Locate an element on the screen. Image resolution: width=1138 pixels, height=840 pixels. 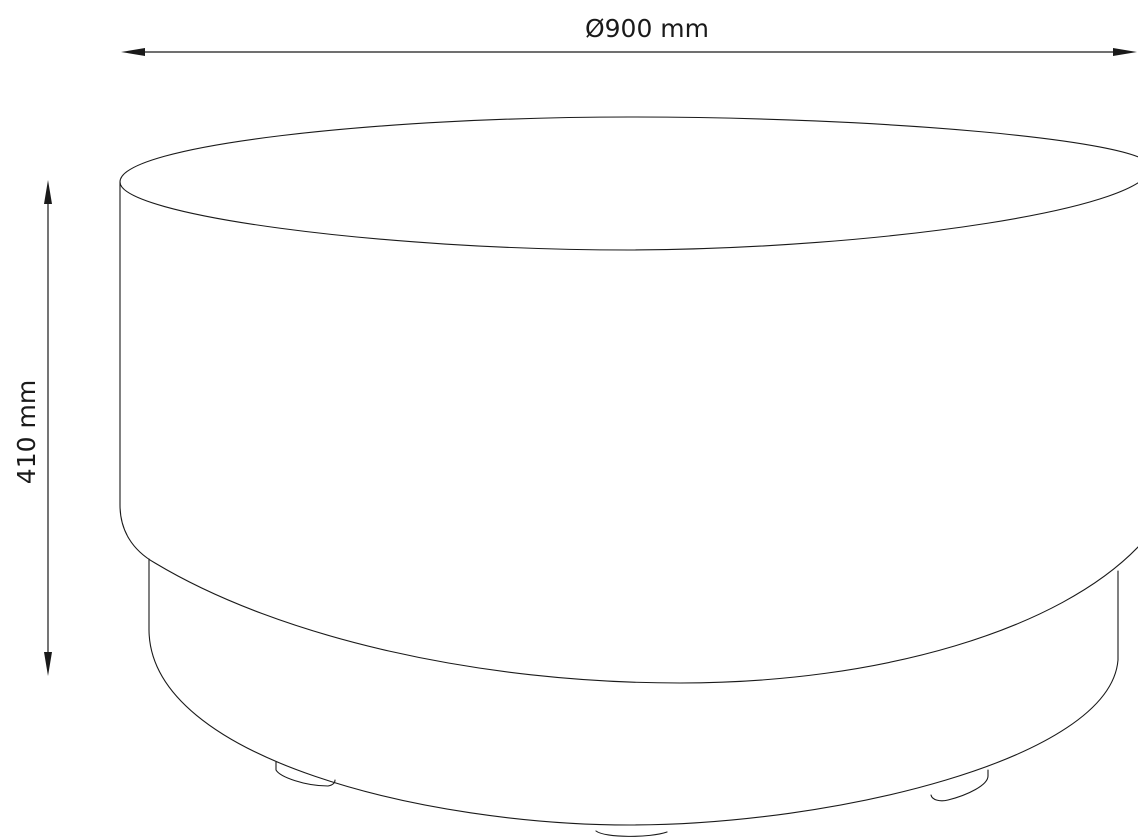
diameter-arrow-left is located at coordinates (133, 52).